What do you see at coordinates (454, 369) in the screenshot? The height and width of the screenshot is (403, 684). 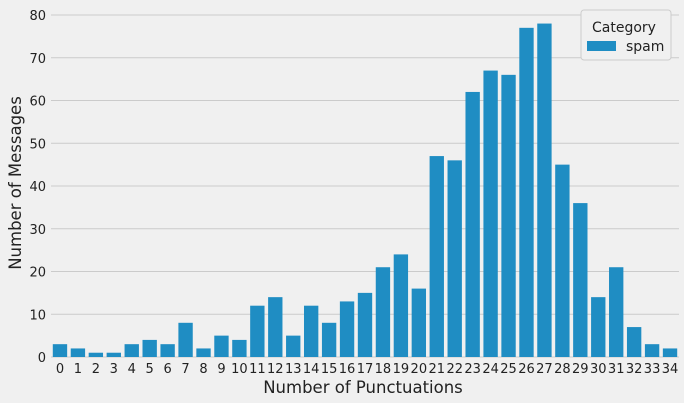 I see `x-tick-label-22: 22` at bounding box center [454, 369].